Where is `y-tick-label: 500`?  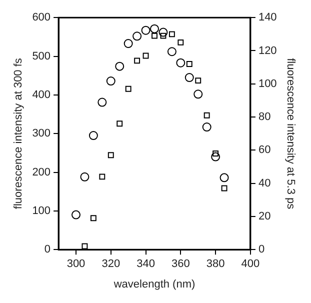
y-tick-label: 500 is located at coordinates (41, 56).